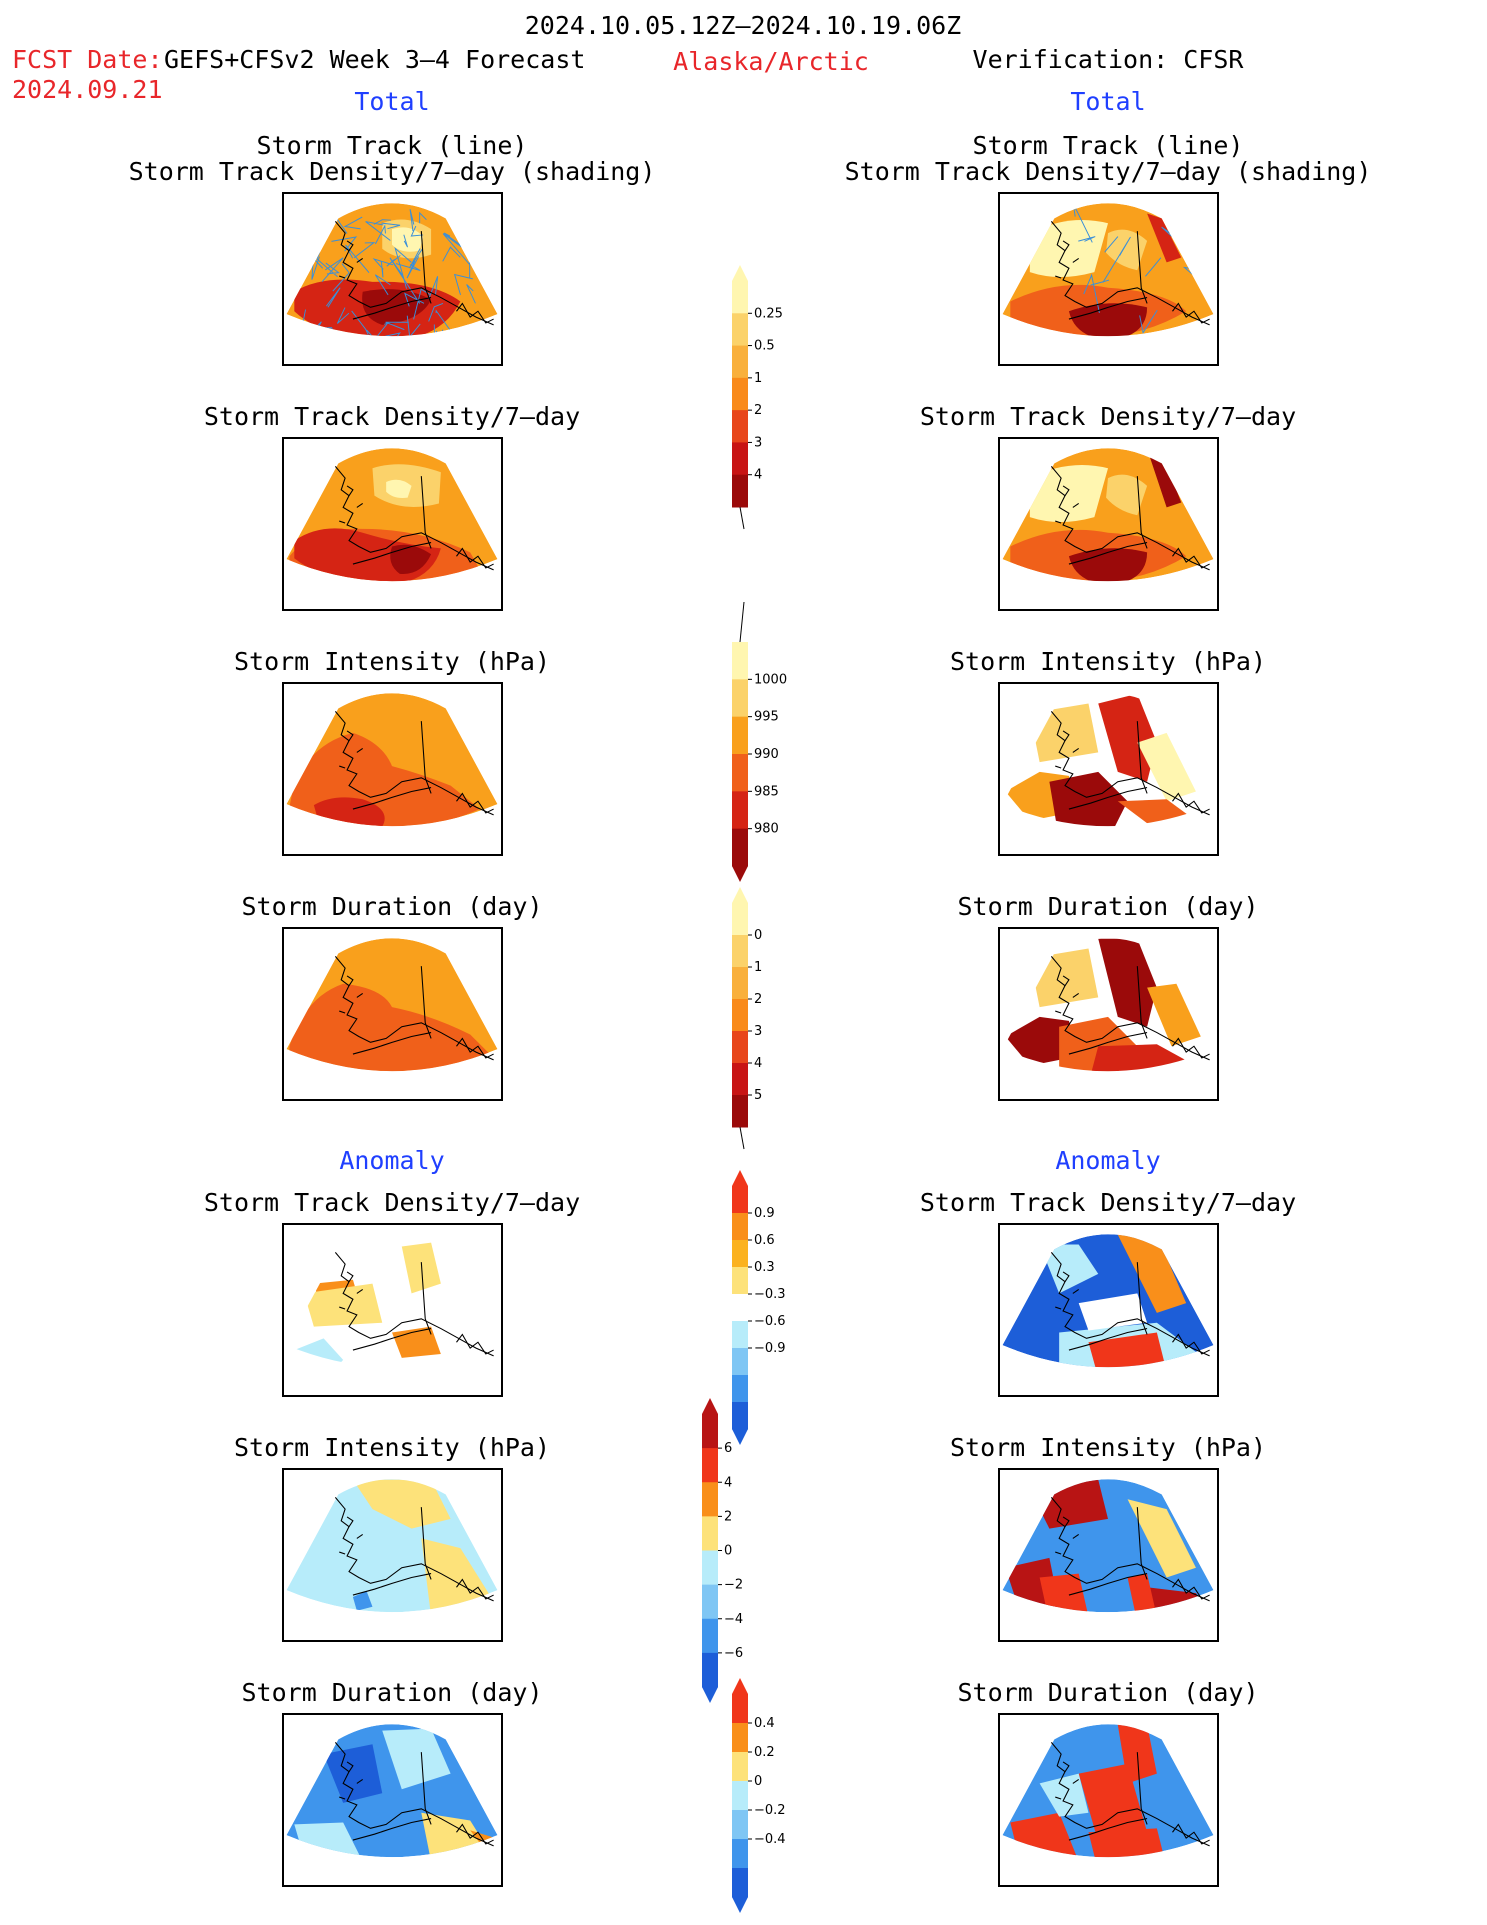 Image resolution: width=1487 pixels, height=1925 pixels. What do you see at coordinates (758, 442) in the screenshot?
I see `colorbar-label: 3` at bounding box center [758, 442].